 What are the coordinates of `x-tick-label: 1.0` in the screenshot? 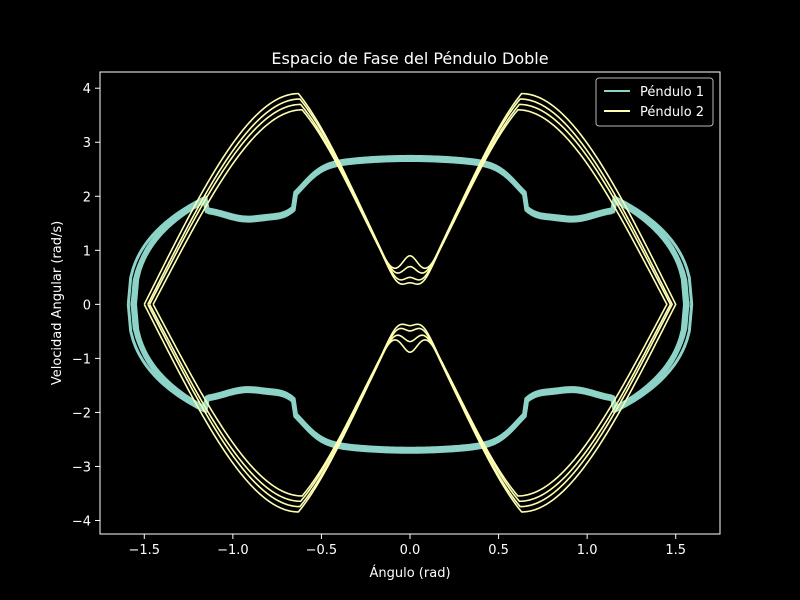 It's located at (587, 550).